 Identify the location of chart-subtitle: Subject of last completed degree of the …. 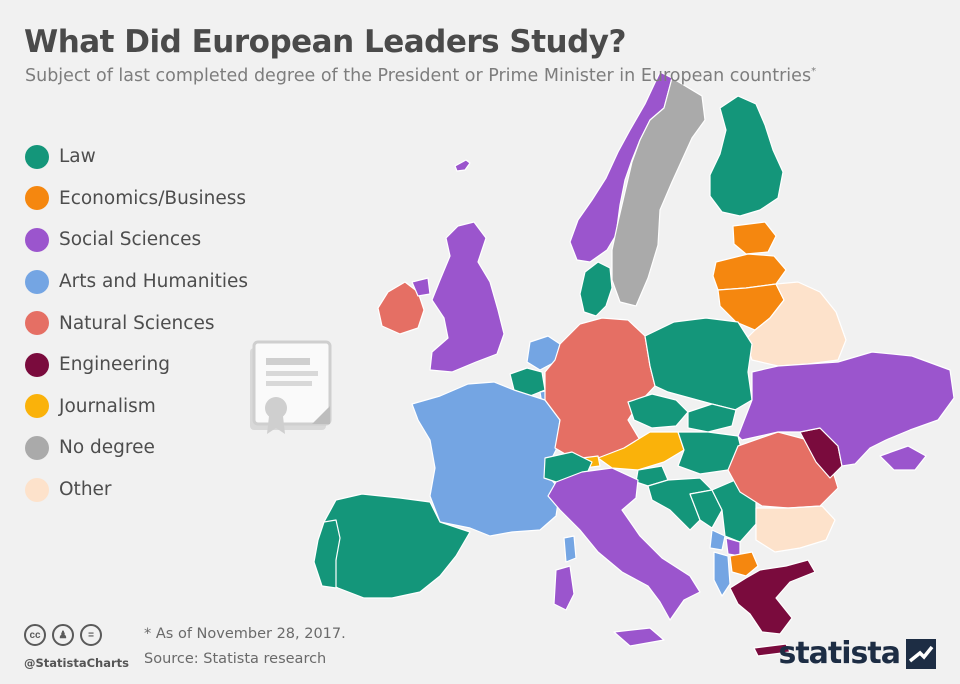
(420, 76).